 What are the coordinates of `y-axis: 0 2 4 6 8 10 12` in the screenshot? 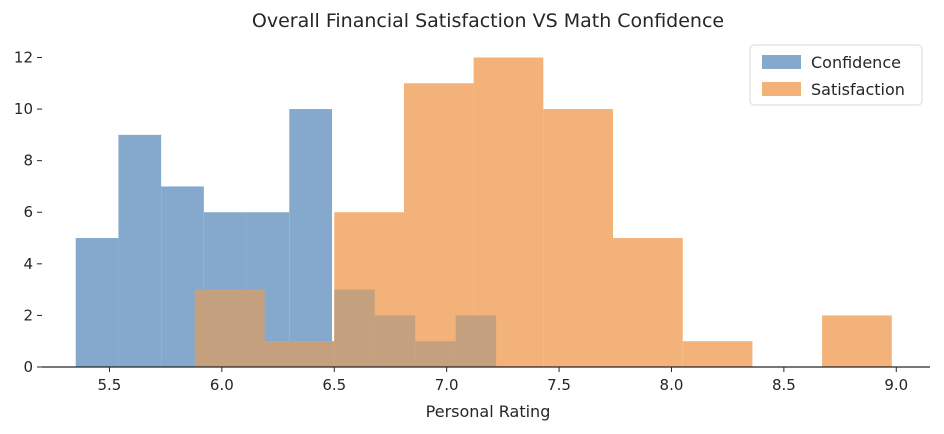 It's located at (28, 212).